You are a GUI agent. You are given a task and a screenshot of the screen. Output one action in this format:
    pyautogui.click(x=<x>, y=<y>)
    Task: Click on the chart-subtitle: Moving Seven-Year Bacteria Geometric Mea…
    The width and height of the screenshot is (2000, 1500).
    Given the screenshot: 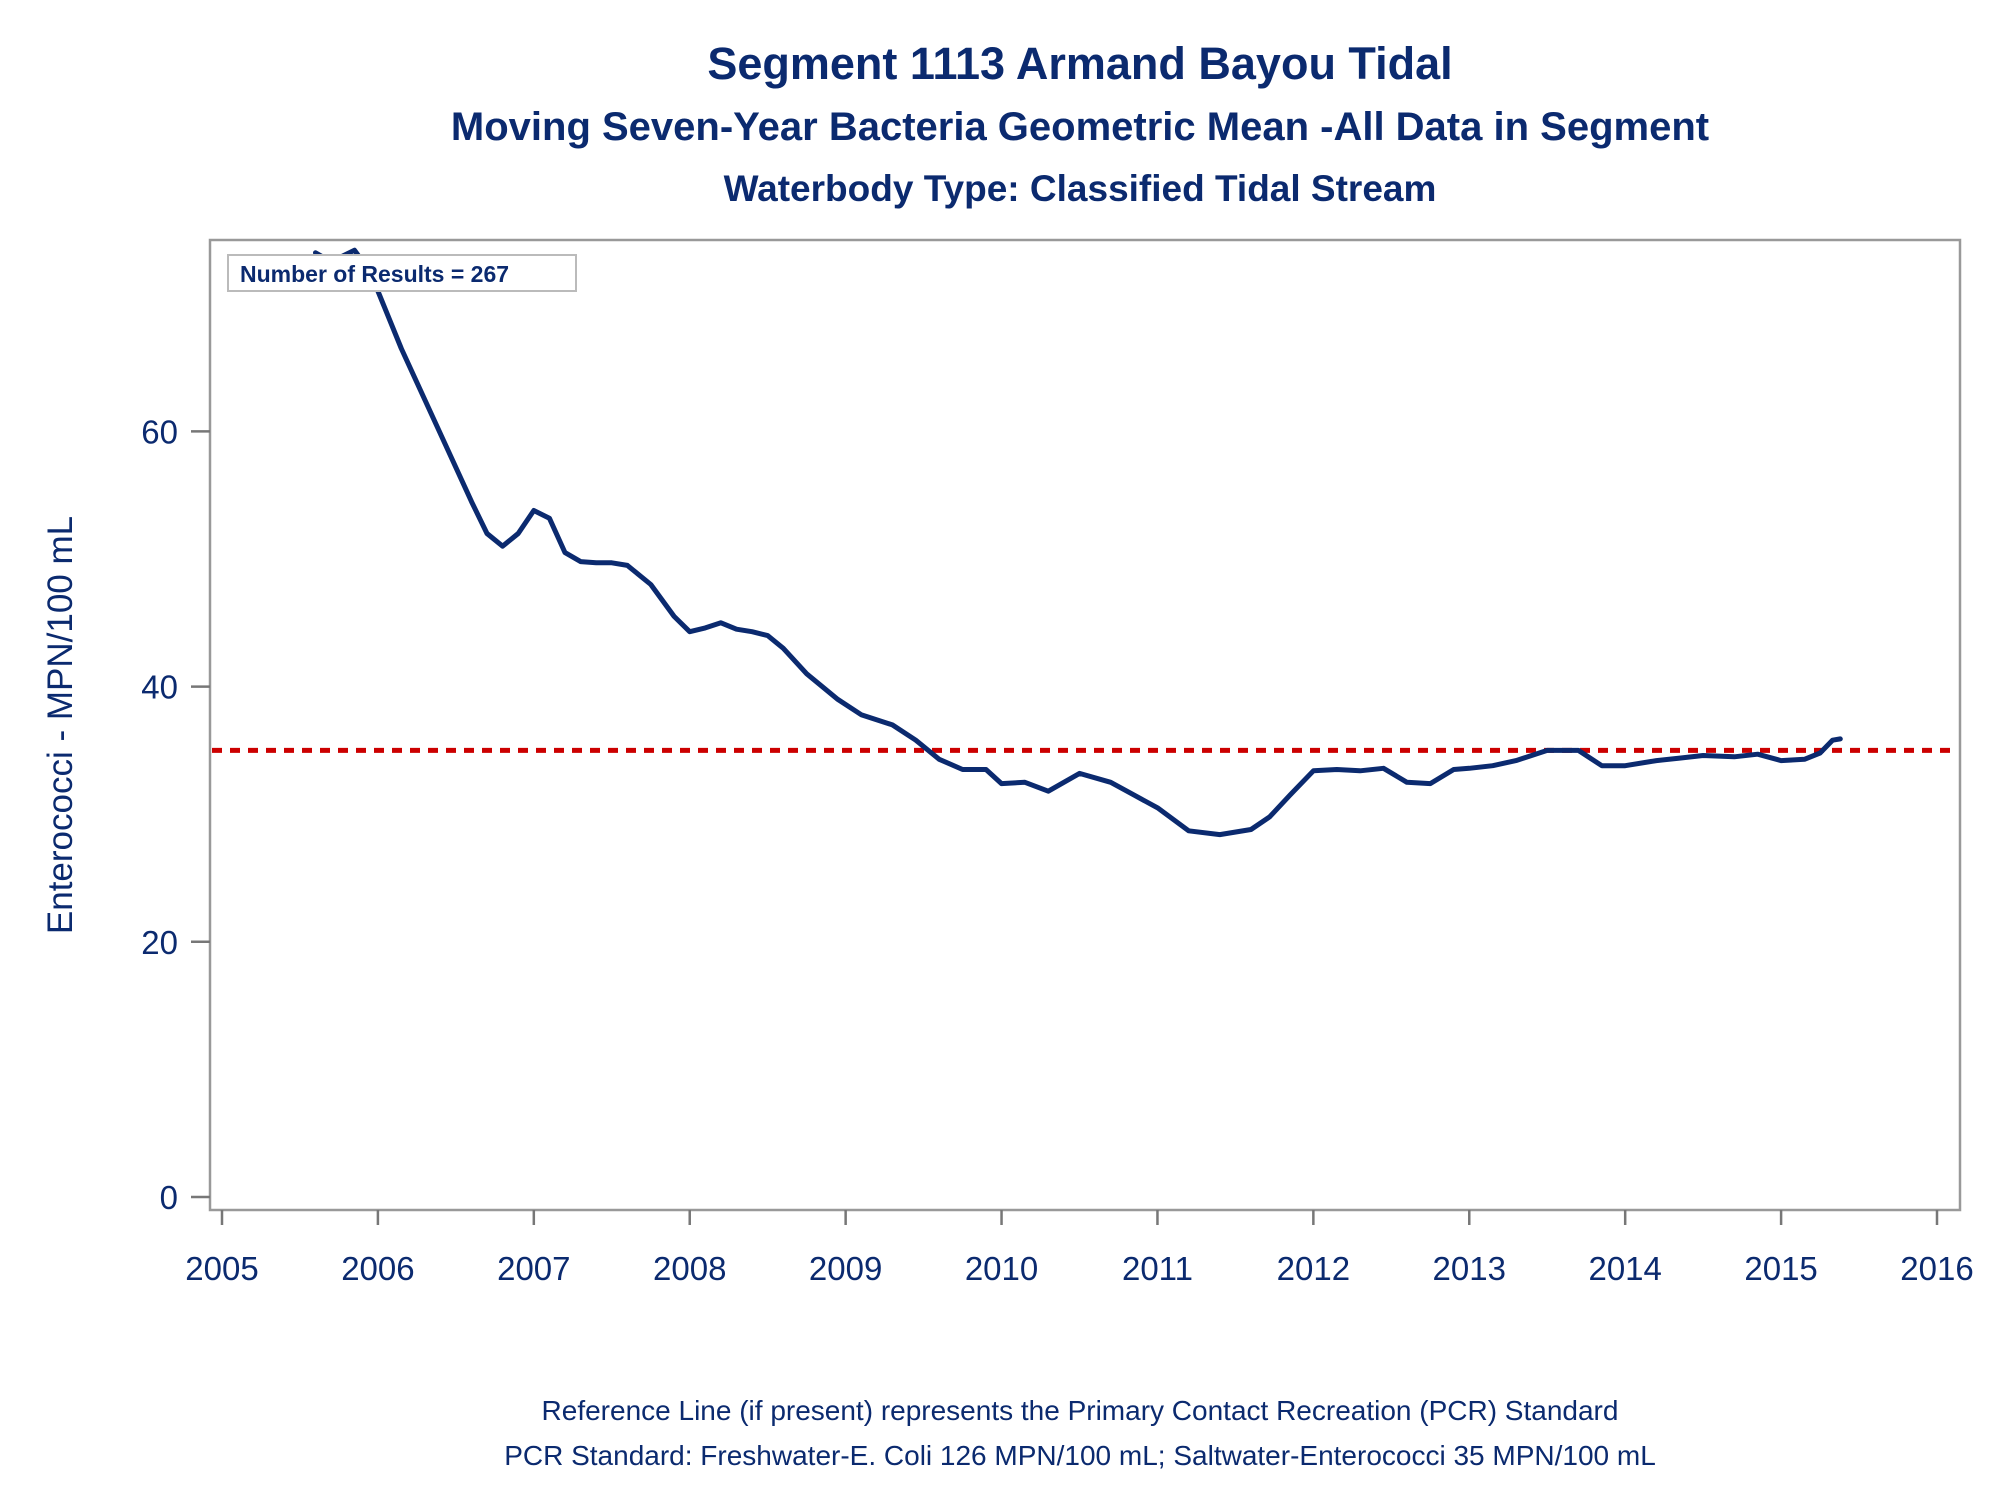 What is the action you would take?
    pyautogui.click(x=1080, y=127)
    